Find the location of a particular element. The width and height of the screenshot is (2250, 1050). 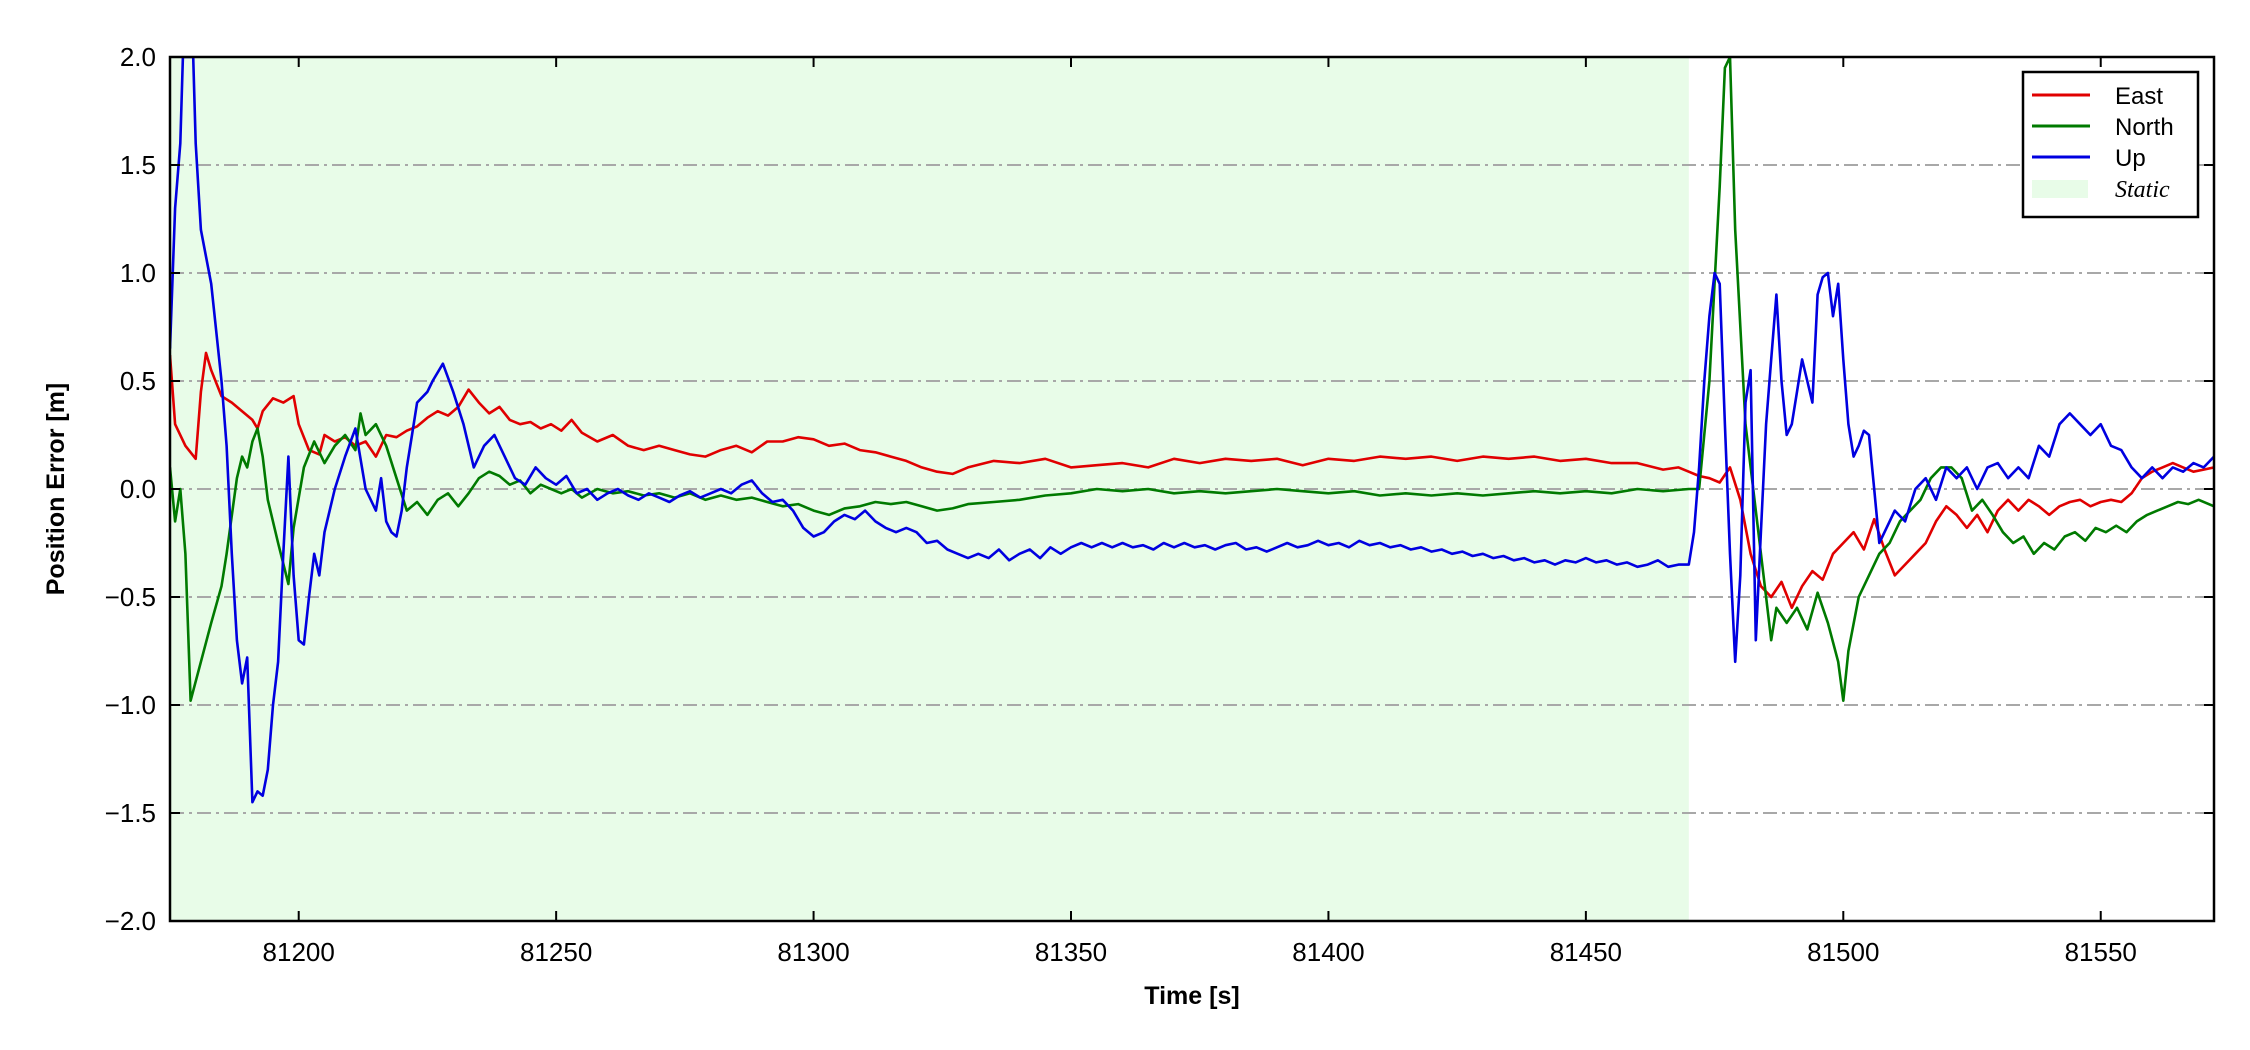

legend-label-up: Up is located at coordinates (2130, 158).